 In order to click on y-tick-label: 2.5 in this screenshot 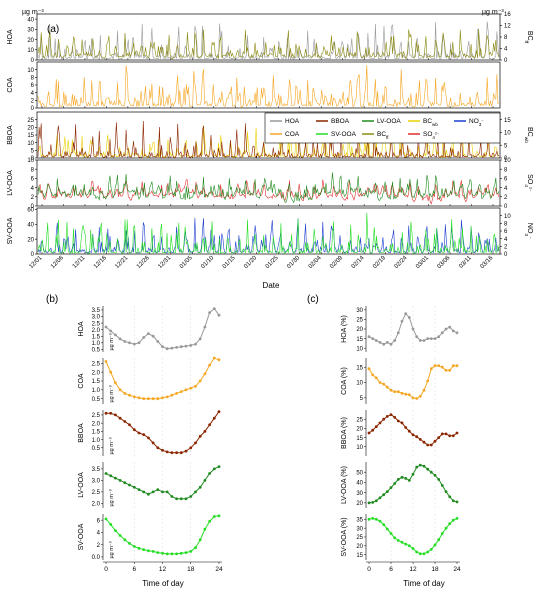, I will do `click(96, 493)`.